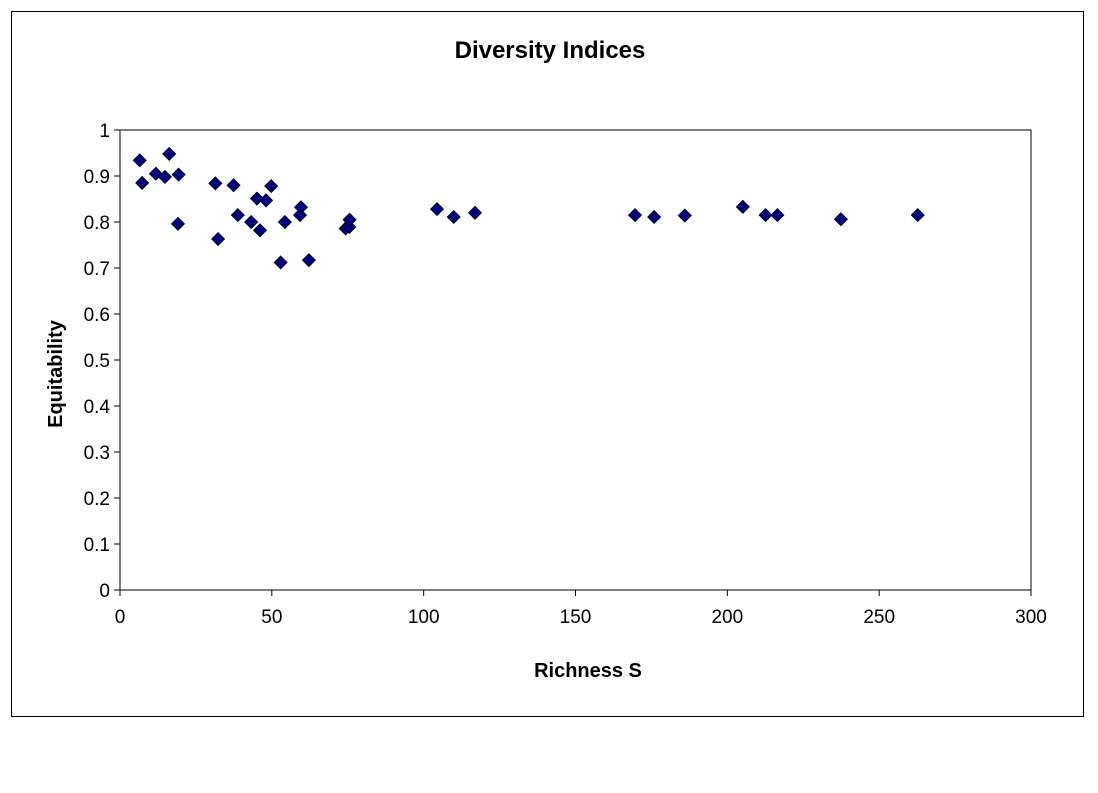  I want to click on y-axis-ticks: 0 0.1 0.2 0.3 0.4 0.5 0.6 0.7 0.8 0.9 1, so click(102, 361).